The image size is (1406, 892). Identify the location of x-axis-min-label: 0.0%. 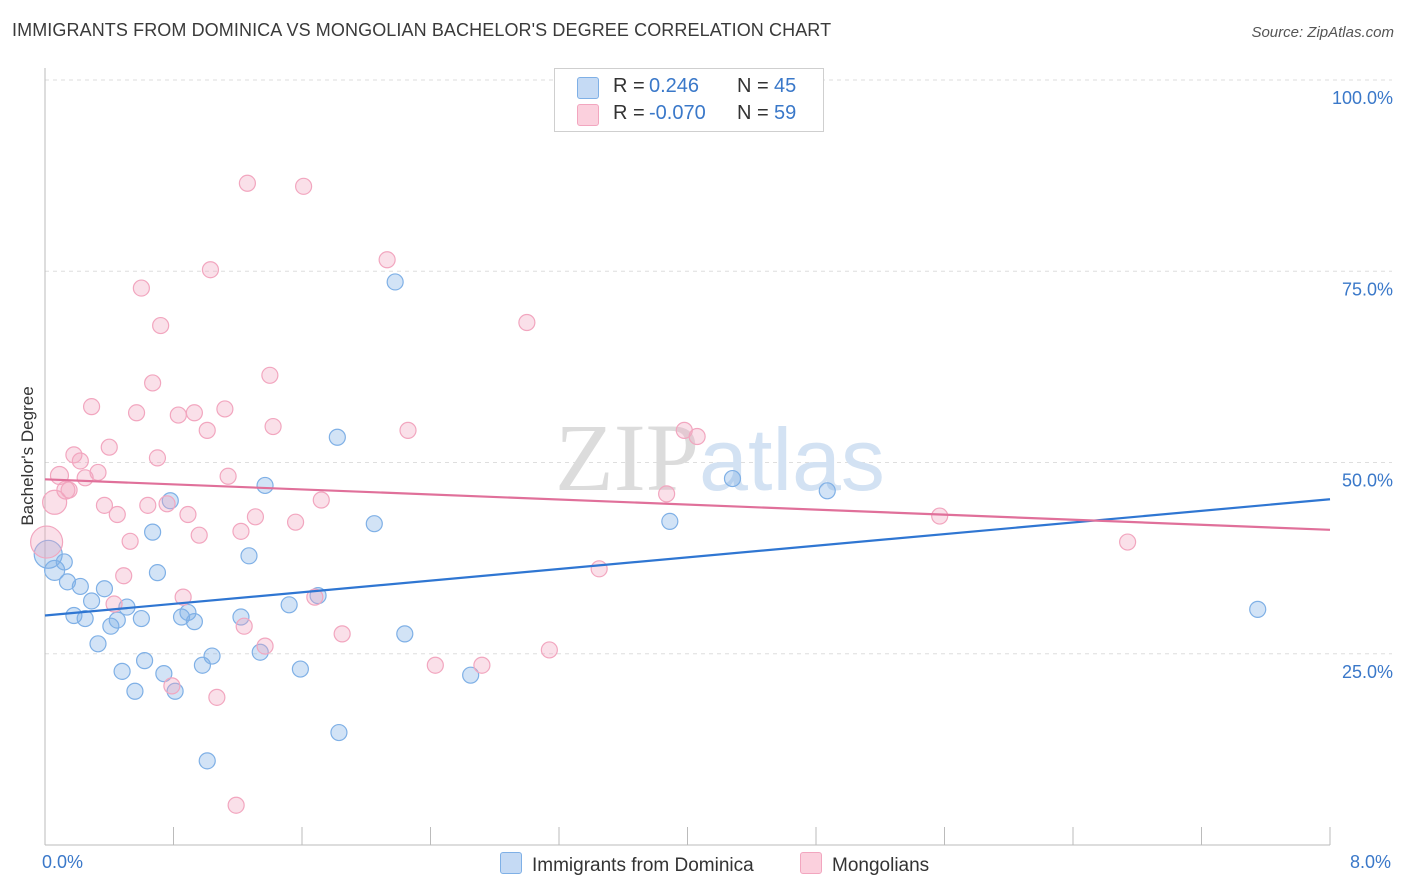
(63, 862).